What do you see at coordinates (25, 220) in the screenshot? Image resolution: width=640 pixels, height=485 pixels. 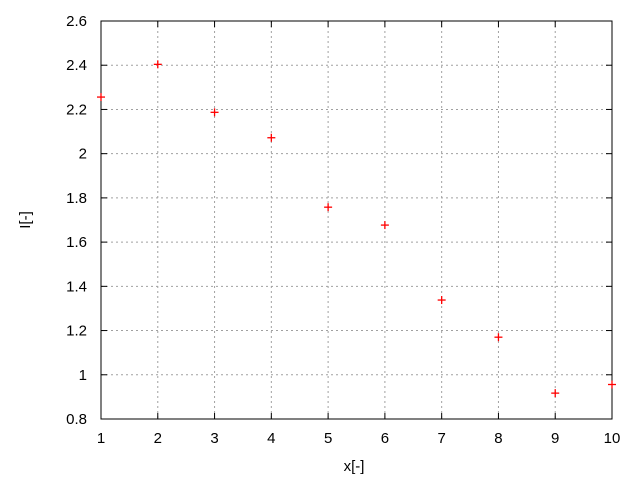 I see `y-axis-label: I[-]` at bounding box center [25, 220].